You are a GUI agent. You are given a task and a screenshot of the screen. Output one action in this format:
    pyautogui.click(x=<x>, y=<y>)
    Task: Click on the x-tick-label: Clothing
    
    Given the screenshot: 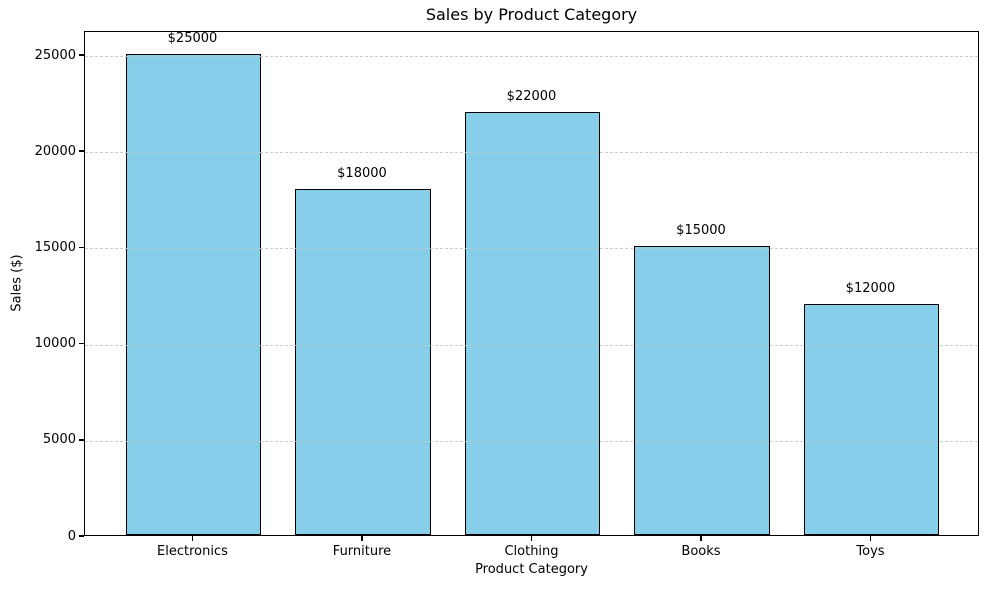 What is the action you would take?
    pyautogui.click(x=531, y=551)
    